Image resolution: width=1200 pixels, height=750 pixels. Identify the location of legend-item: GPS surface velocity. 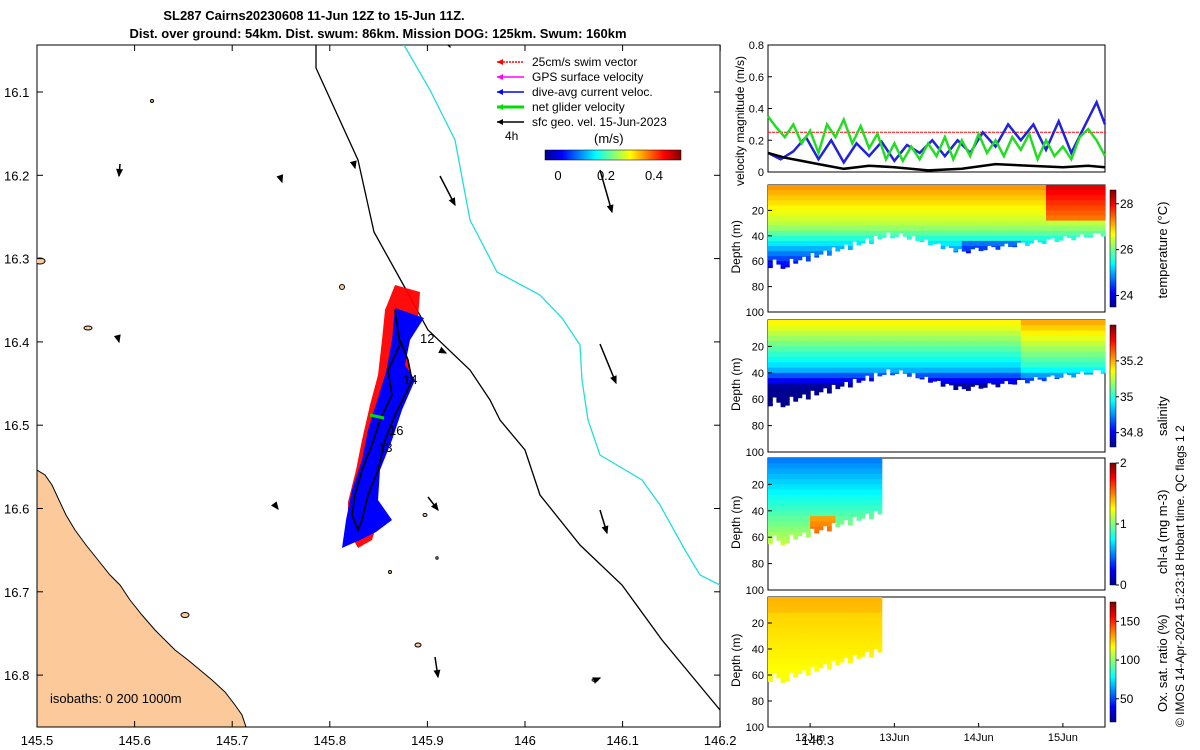
(570, 77).